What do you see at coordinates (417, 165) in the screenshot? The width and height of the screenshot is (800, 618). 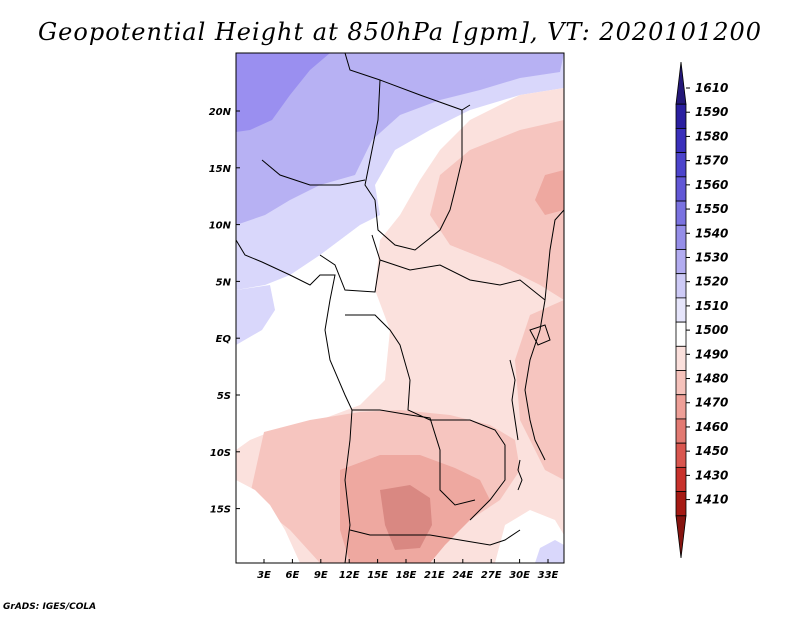 I see `border-chad-sudan` at bounding box center [417, 165].